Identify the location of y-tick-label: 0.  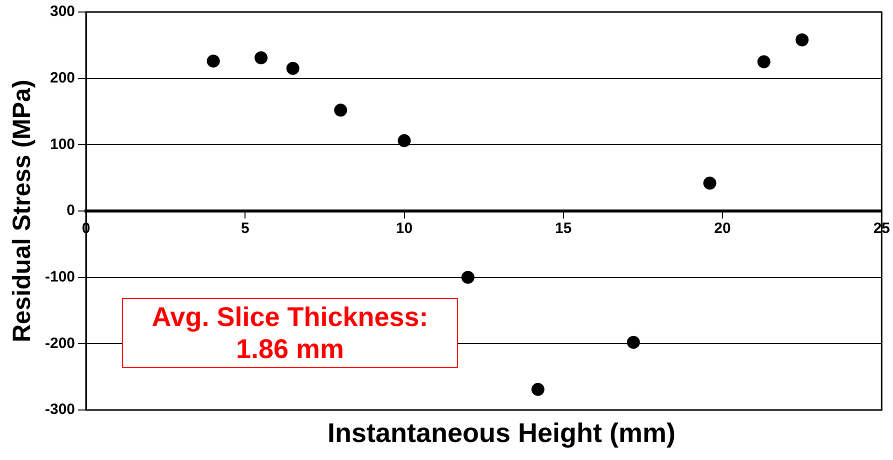
(71, 211).